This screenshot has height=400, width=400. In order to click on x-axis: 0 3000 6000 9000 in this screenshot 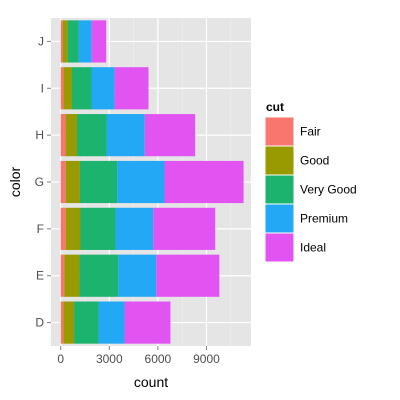, I will do `click(138, 356)`.